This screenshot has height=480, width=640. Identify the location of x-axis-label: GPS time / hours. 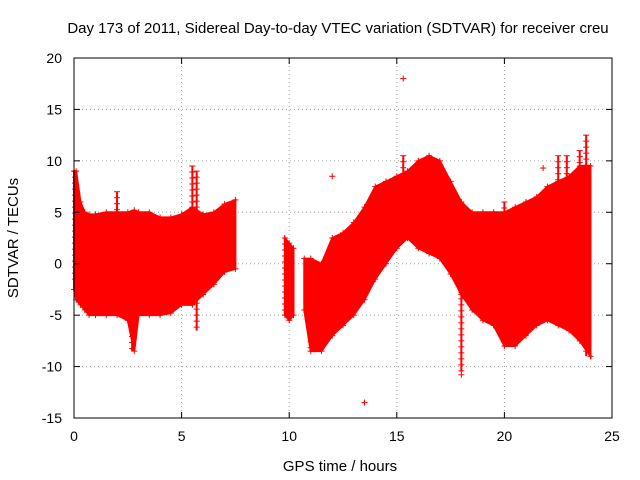
(340, 466).